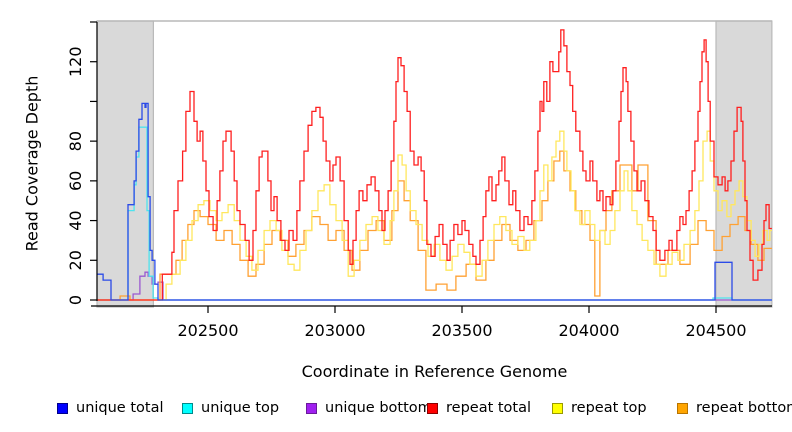 The height and width of the screenshot is (432, 792). I want to click on legend-swatch-repeat-bottom, so click(682, 408).